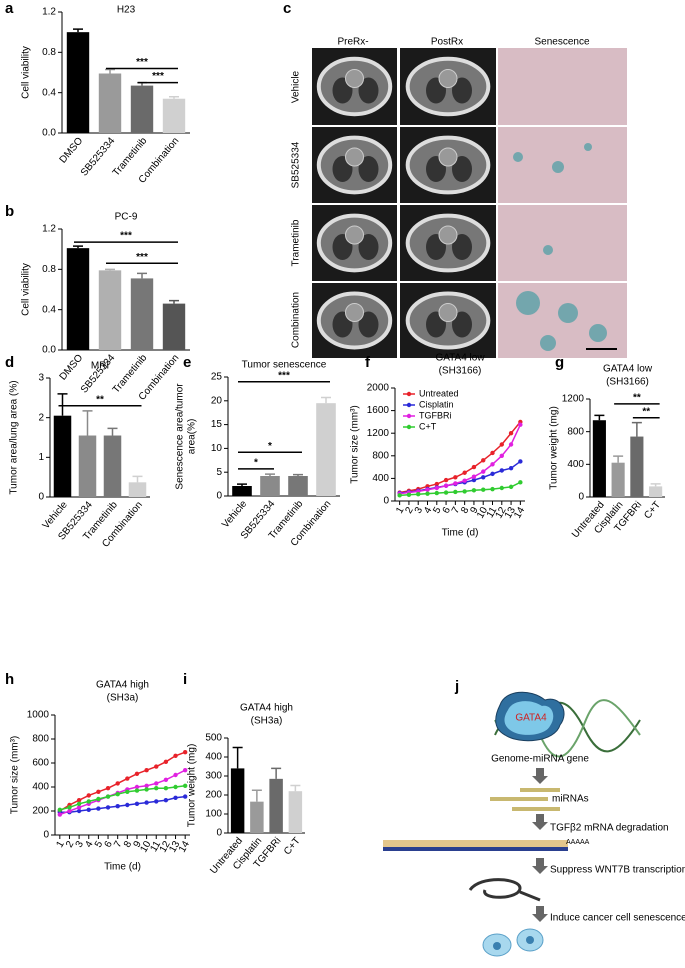  Describe the element at coordinates (165, 847) in the screenshot. I see `x-tick-label: 12` at that location.